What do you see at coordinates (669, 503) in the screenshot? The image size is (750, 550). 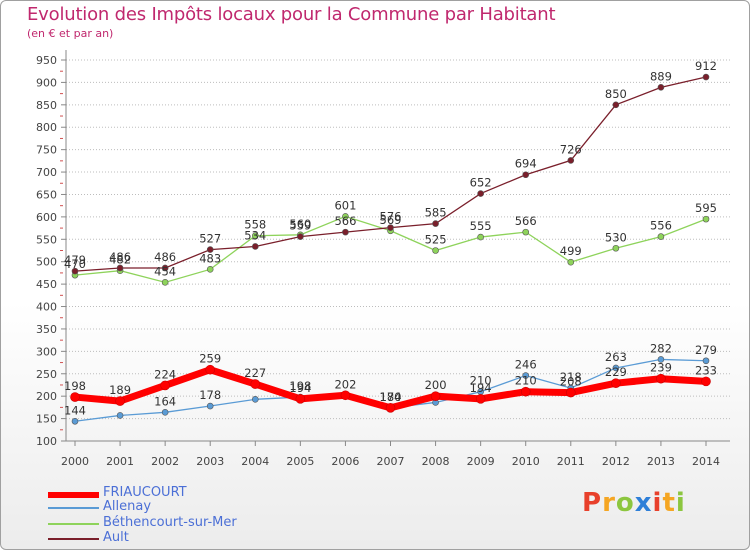 I see `logo-letter: t` at bounding box center [669, 503].